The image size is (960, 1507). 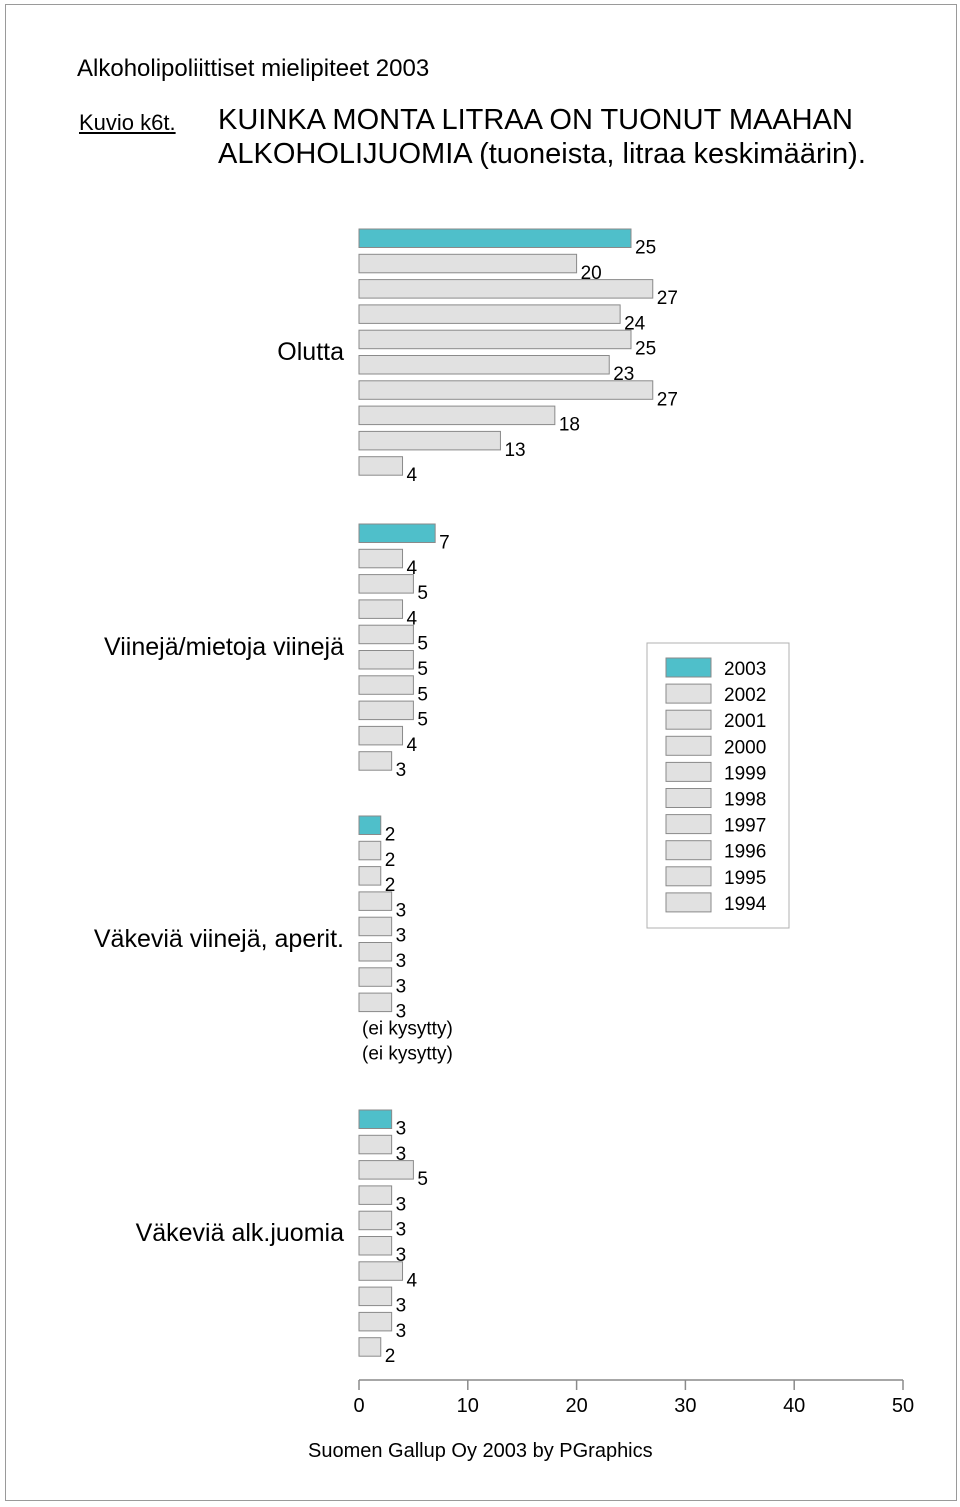 What do you see at coordinates (745, 747) in the screenshot?
I see `legend-label: 2000` at bounding box center [745, 747].